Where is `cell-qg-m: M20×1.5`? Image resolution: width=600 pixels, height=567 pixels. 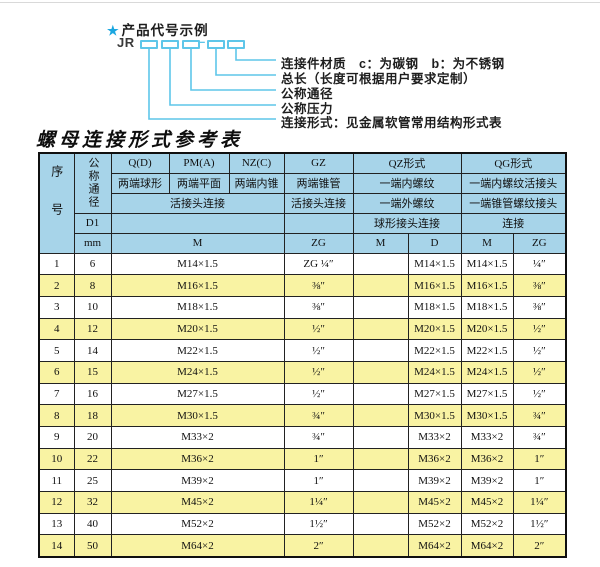 cell-qg-m: M20×1.5 is located at coordinates (487, 329).